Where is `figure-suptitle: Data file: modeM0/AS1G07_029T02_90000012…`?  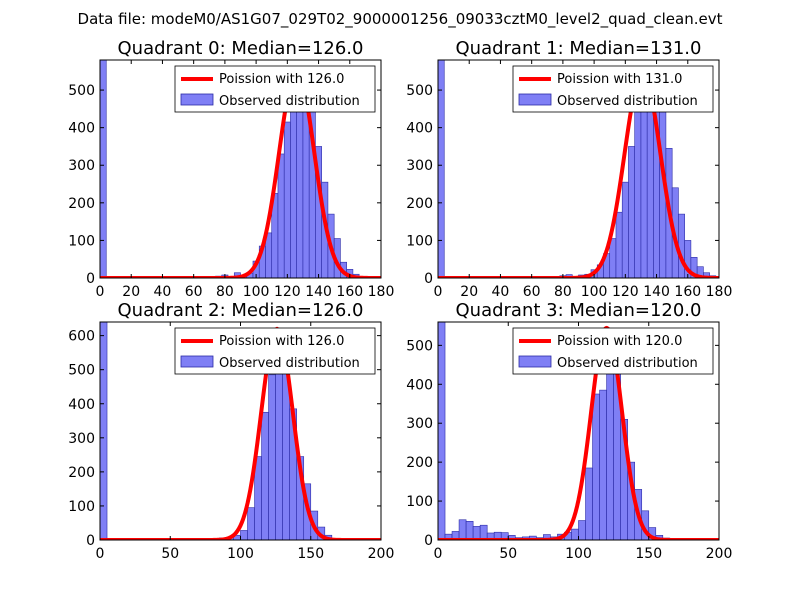
figure-suptitle: Data file: modeM0/AS1G07_029T02_90000012… is located at coordinates (400, 19).